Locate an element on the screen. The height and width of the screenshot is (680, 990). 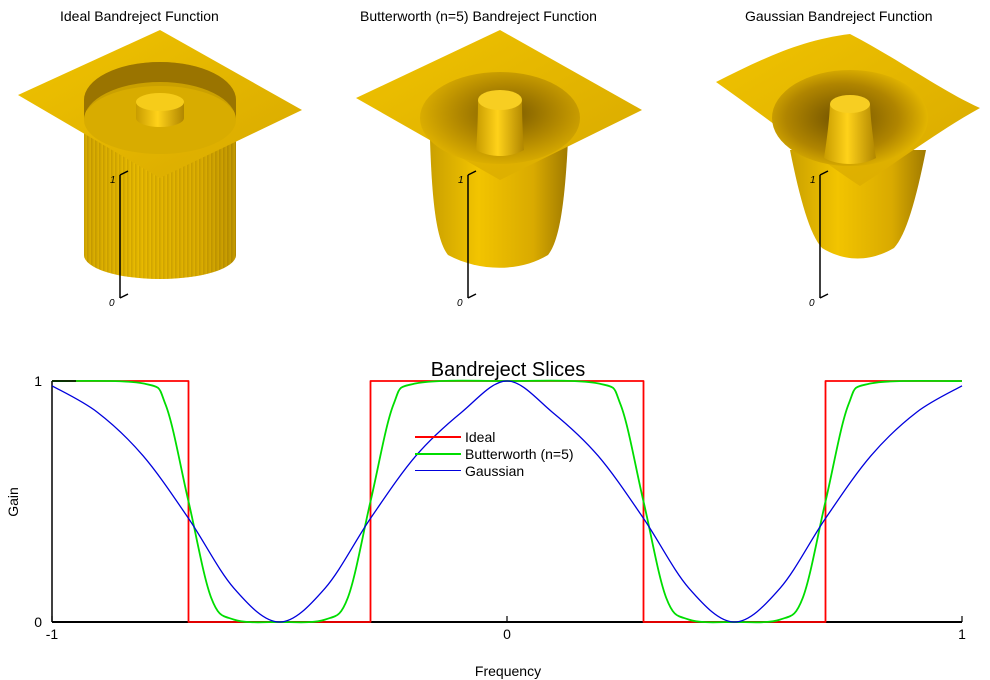
legend-label-gaussian: Gaussian is located at coordinates (495, 470).